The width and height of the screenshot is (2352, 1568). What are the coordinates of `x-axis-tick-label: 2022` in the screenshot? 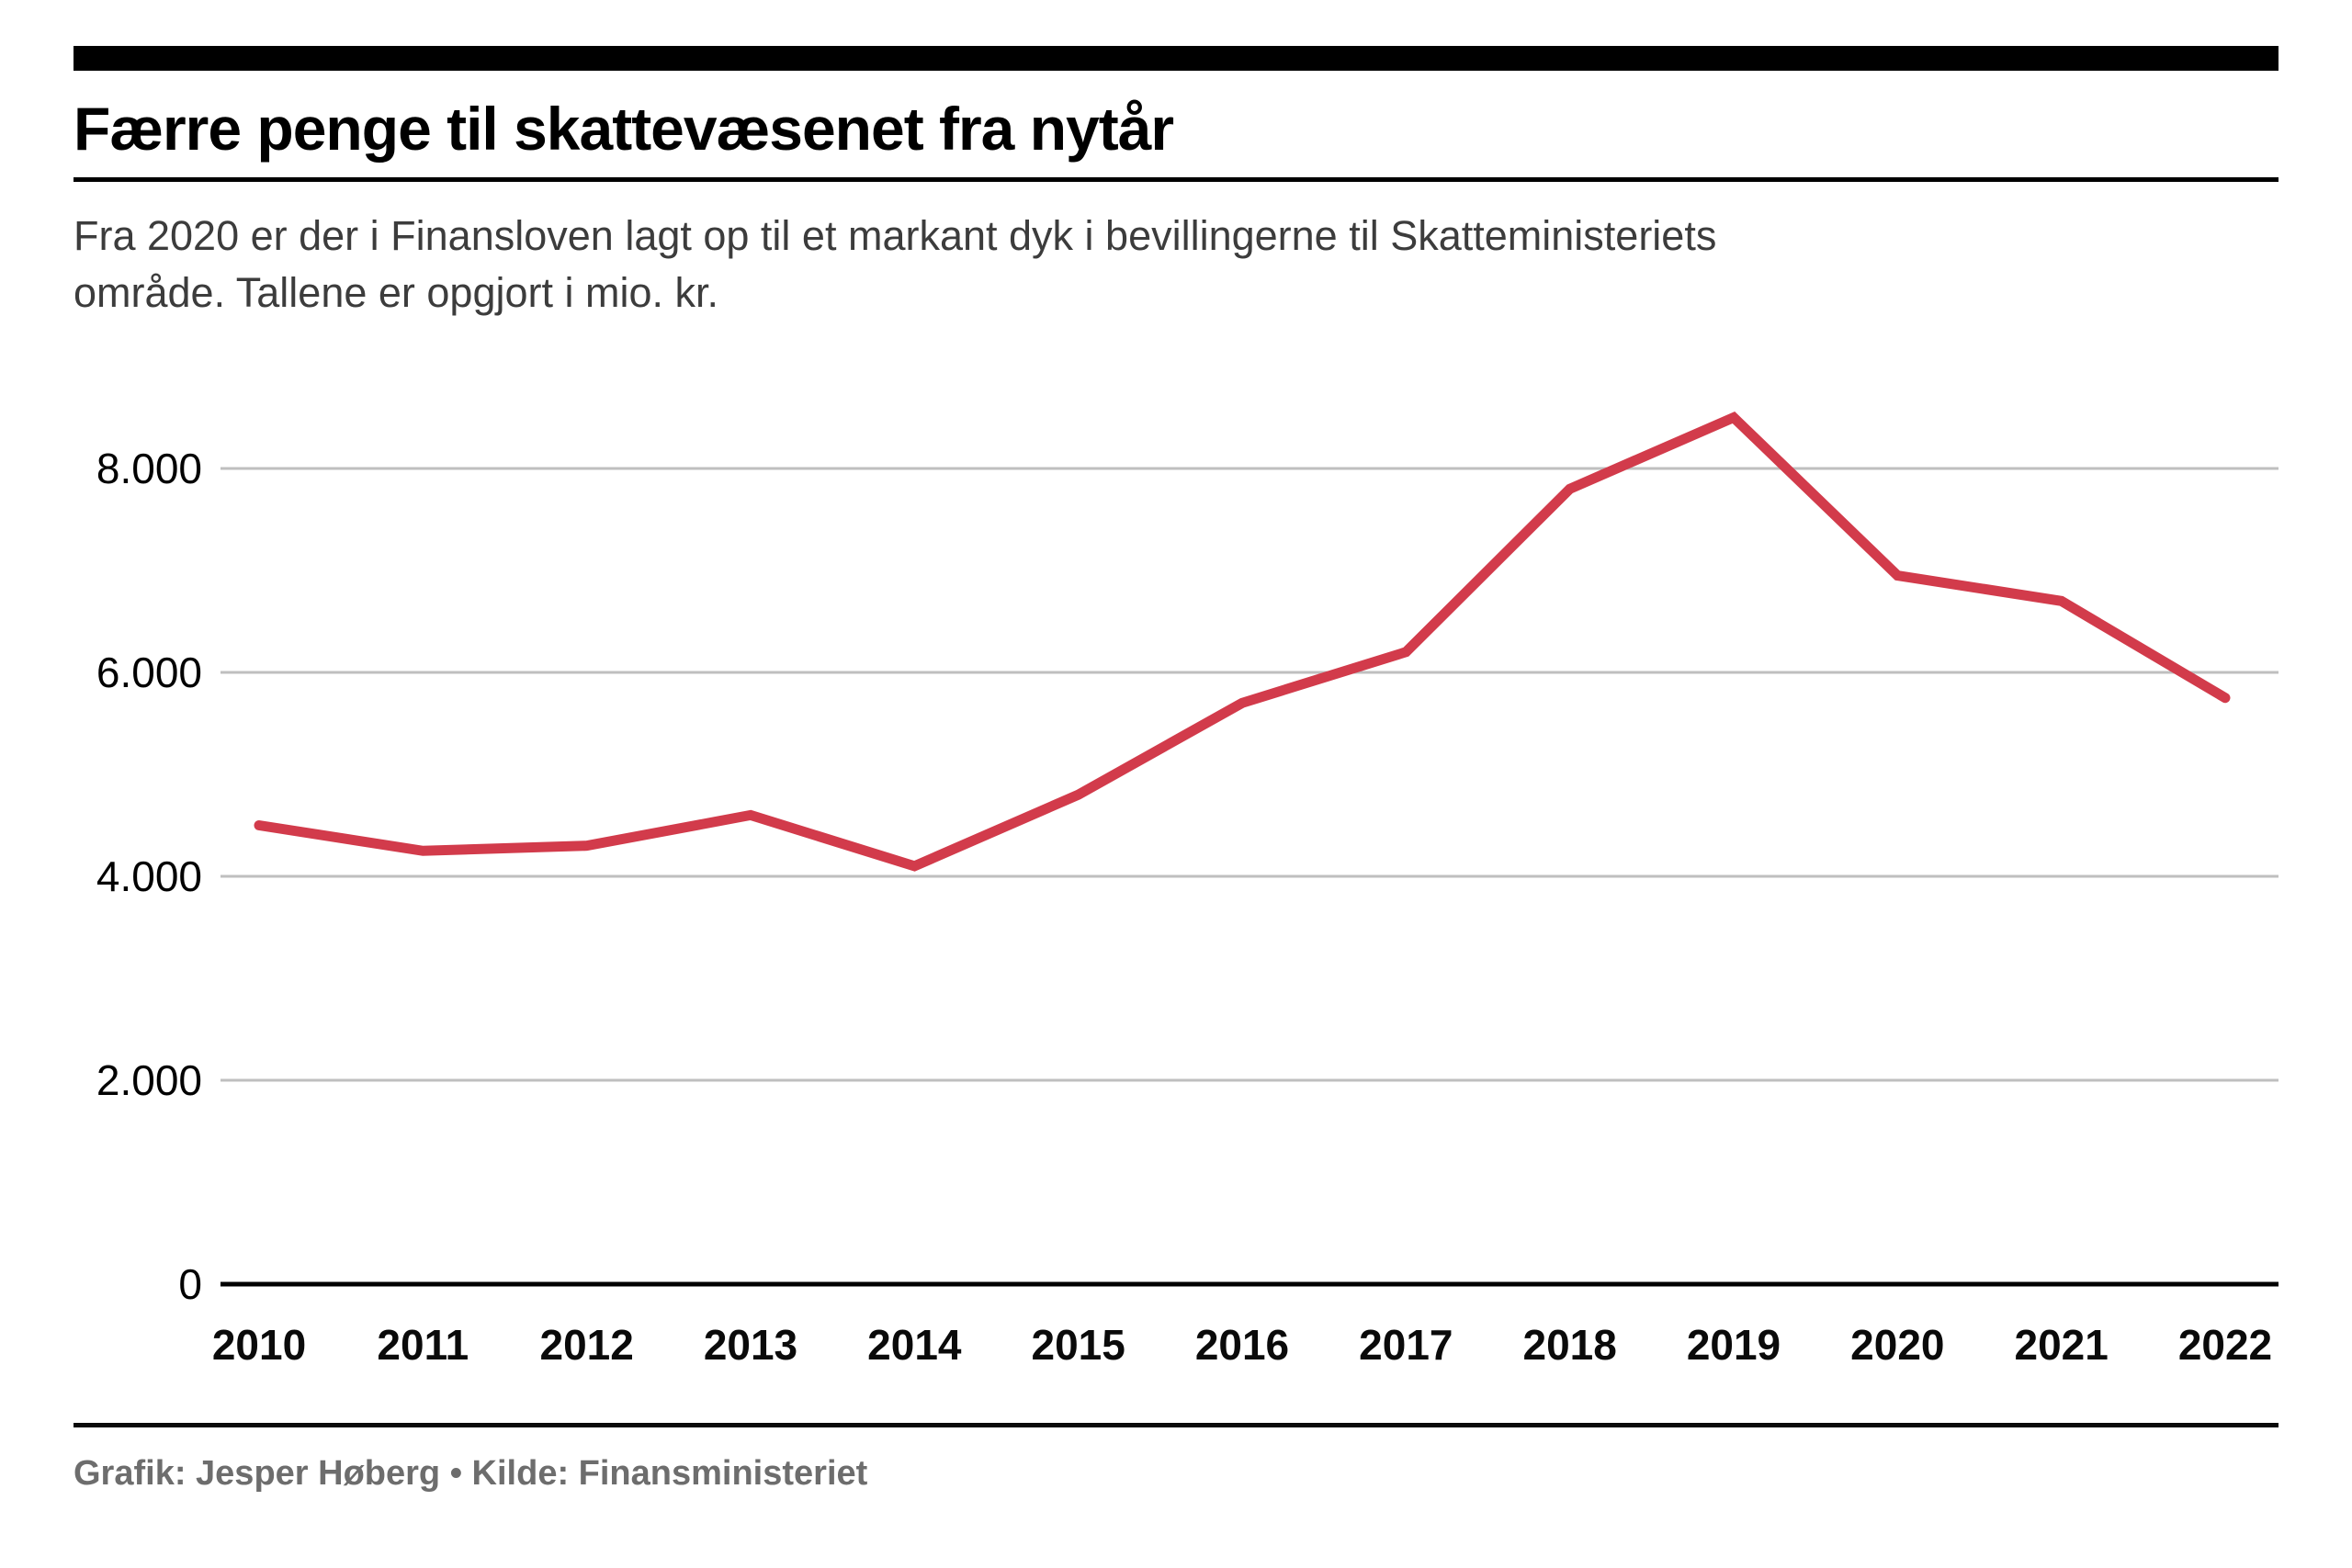 It's located at (2225, 1345).